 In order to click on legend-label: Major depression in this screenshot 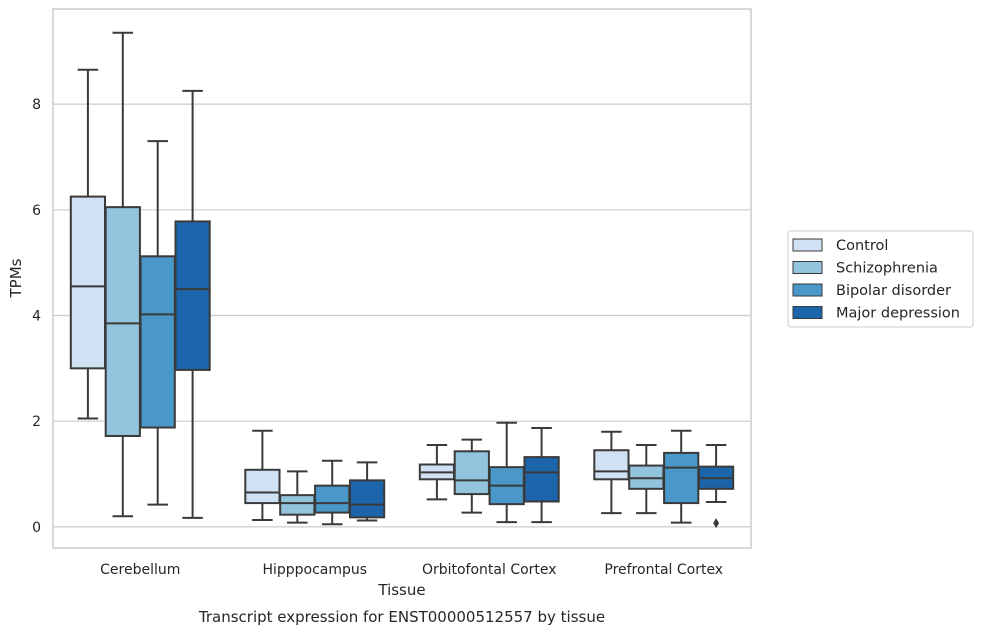, I will do `click(898, 314)`.